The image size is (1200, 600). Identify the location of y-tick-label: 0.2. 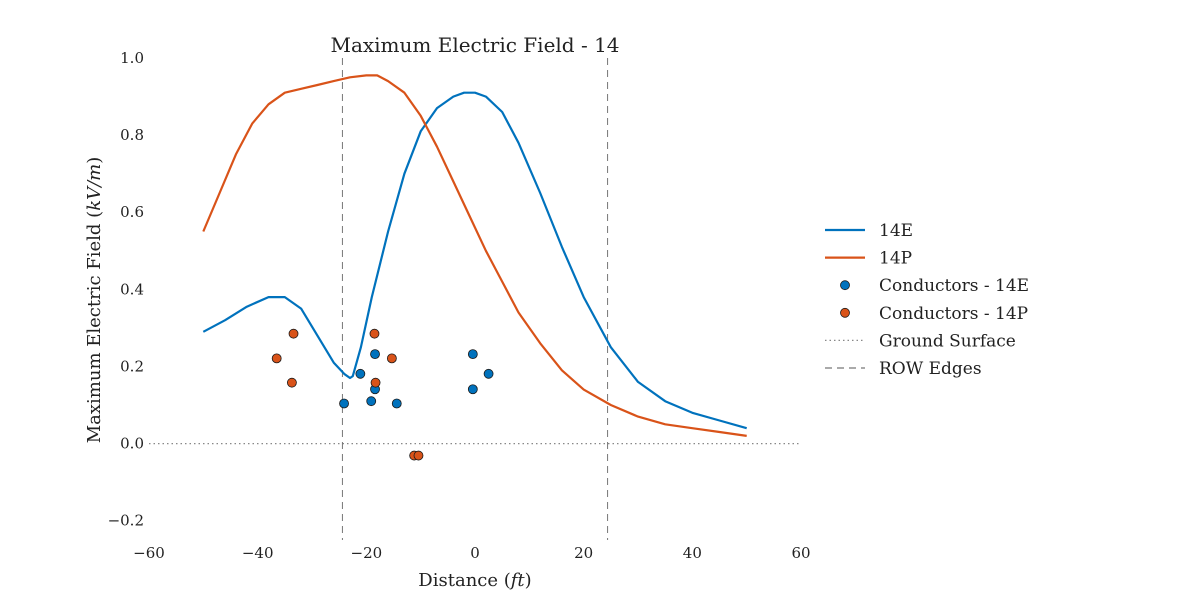
(132, 366).